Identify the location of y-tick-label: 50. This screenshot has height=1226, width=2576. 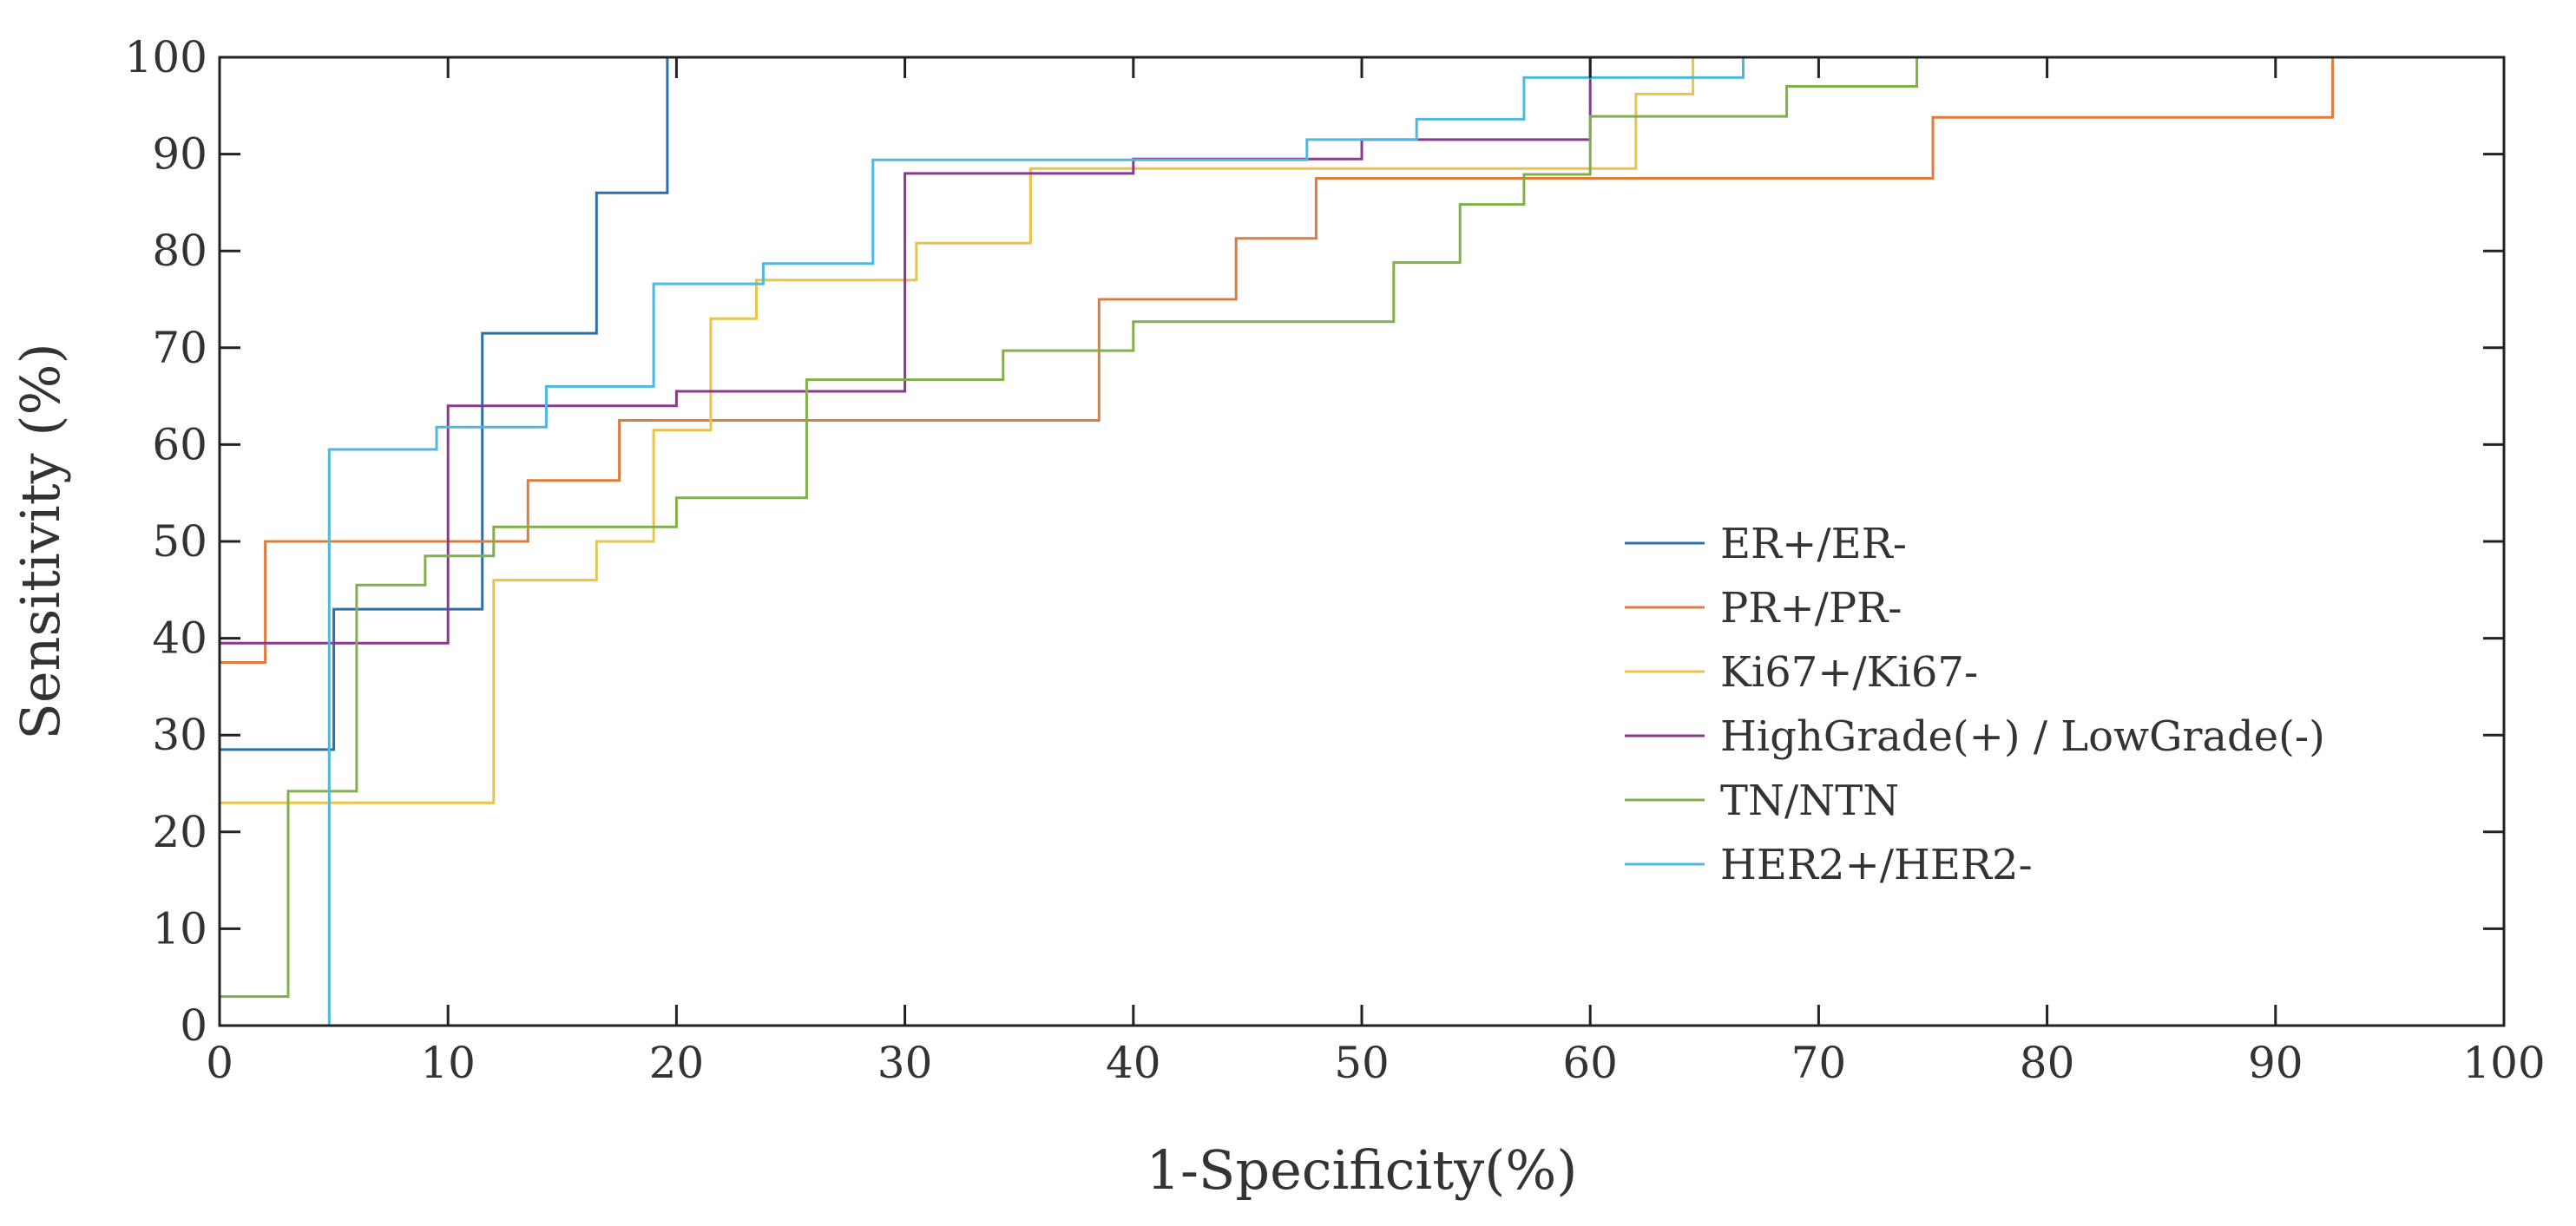
(179, 541).